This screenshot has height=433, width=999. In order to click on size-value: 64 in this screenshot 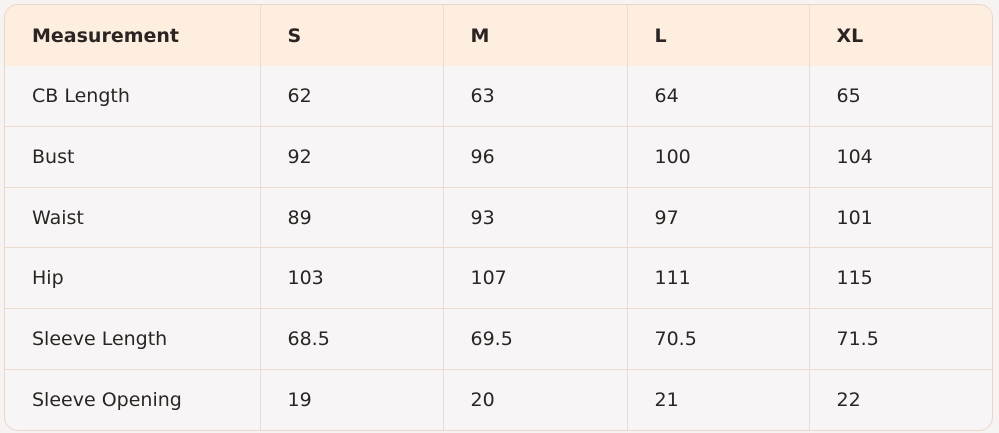, I will do `click(718, 96)`.